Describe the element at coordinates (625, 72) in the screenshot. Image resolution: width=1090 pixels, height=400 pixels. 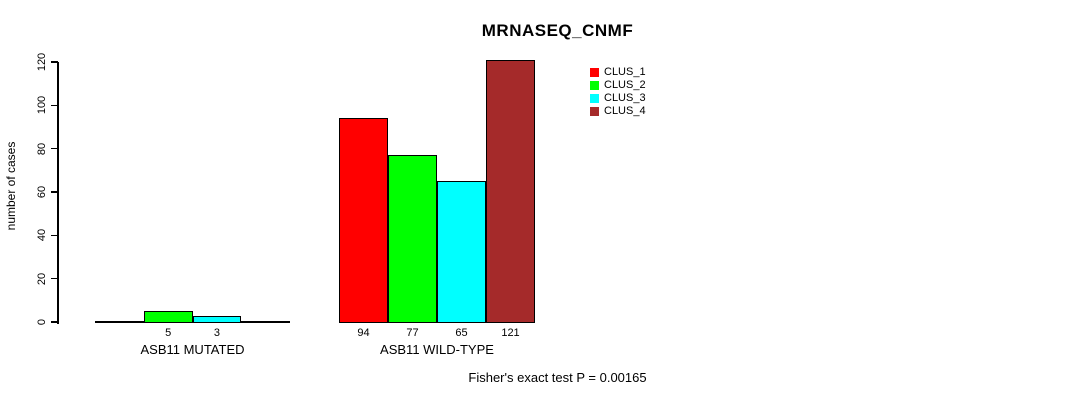
I see `legend-label: CLUS_1` at that location.